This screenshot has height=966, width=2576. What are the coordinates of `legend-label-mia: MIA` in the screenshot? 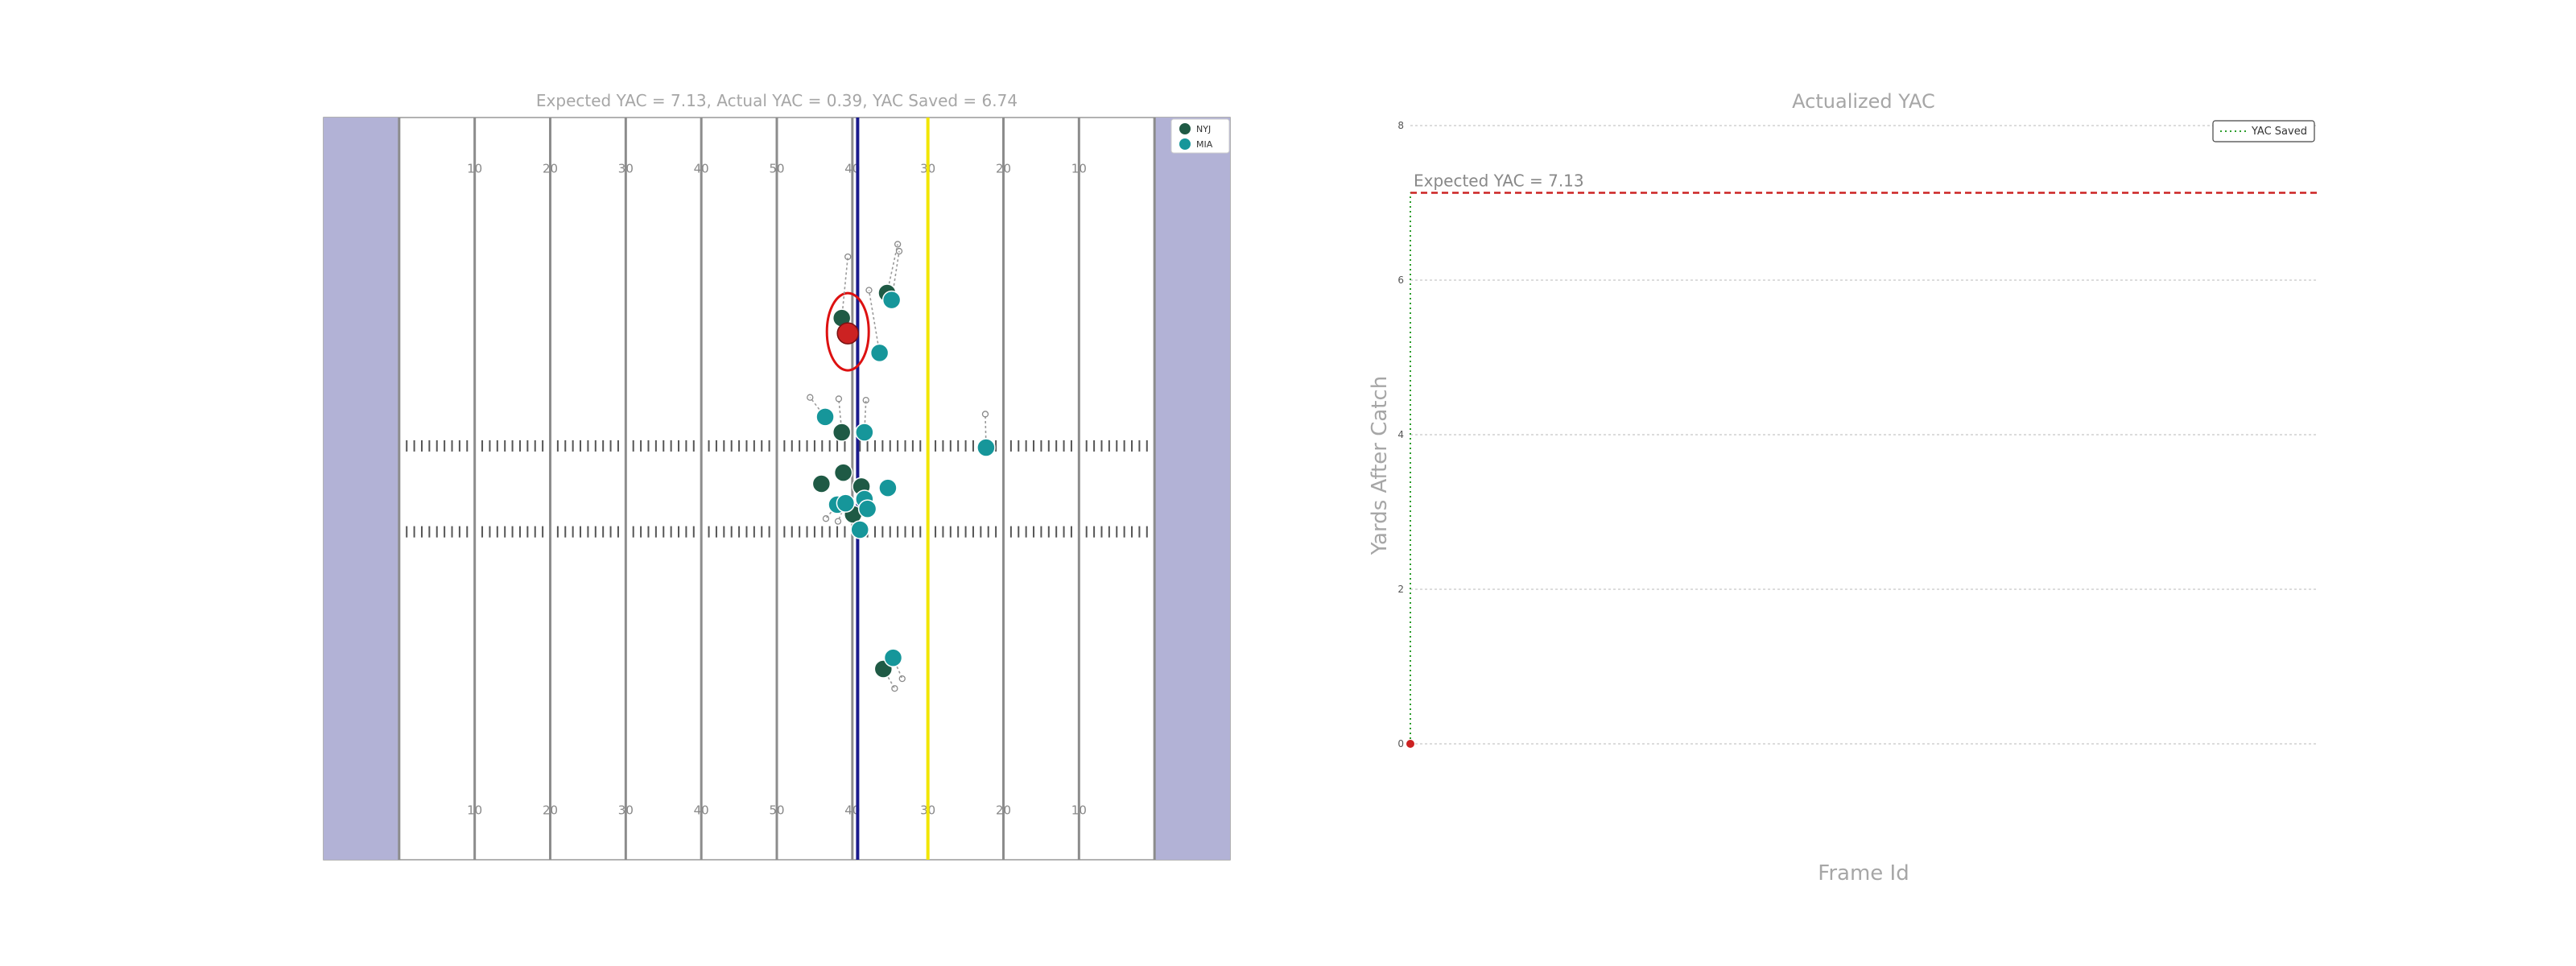 It's located at (1204, 144).